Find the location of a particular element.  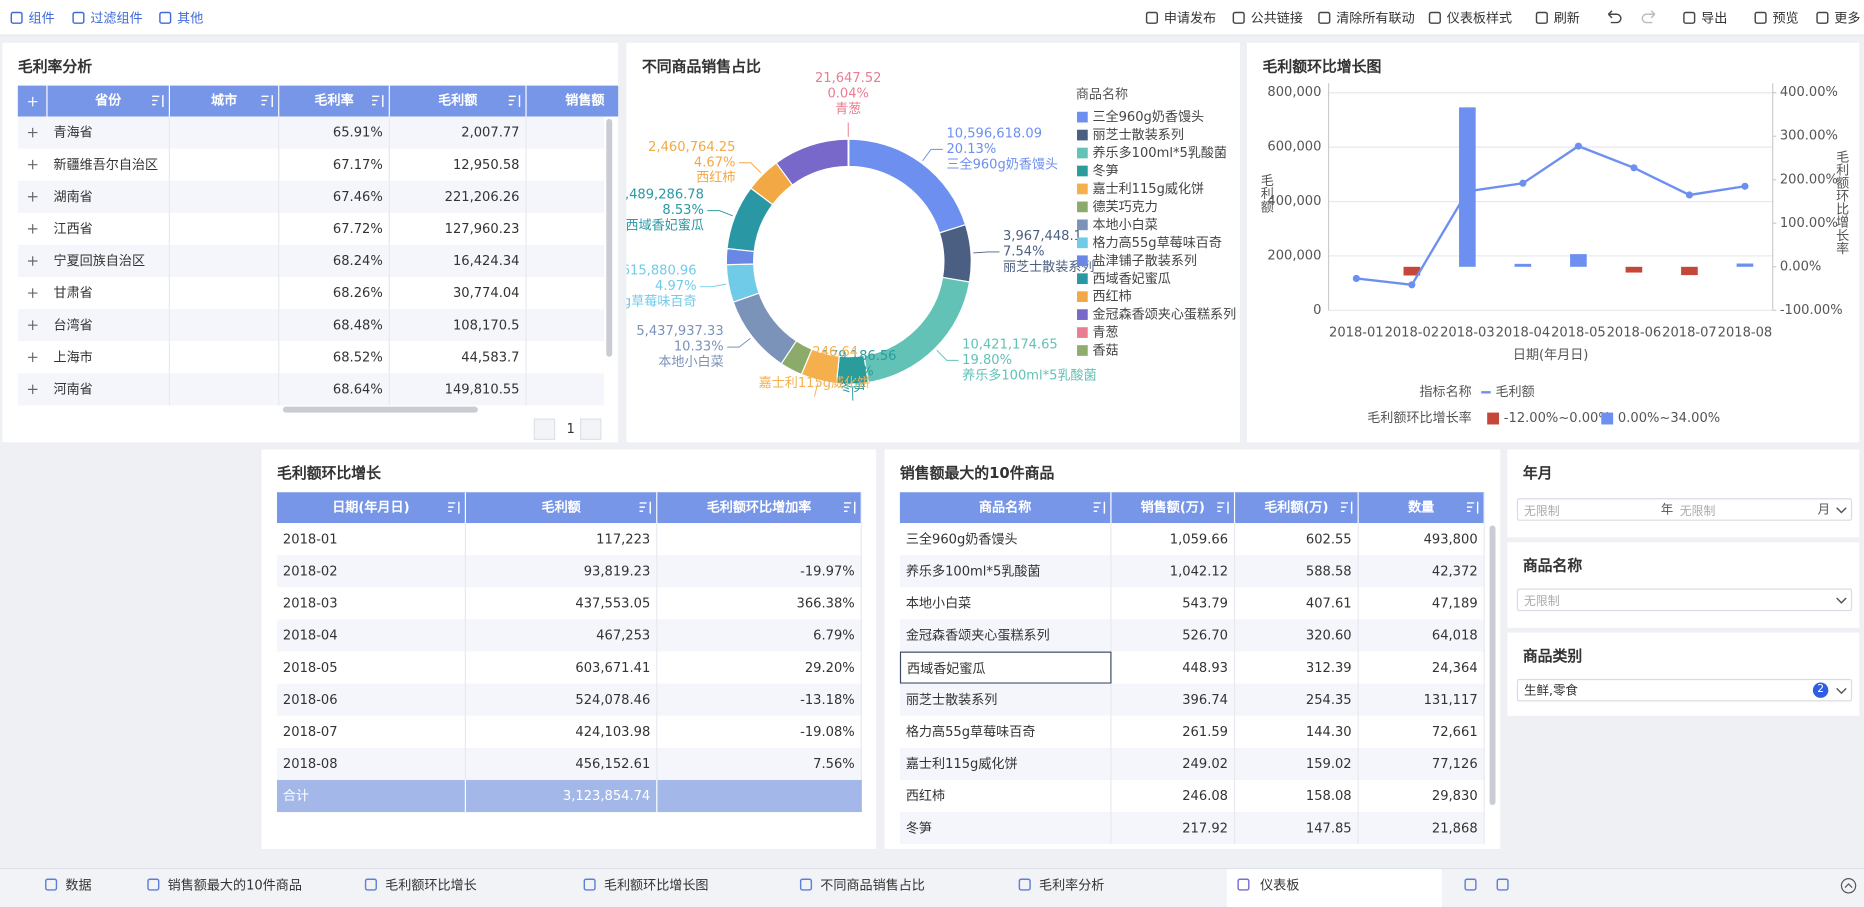

toolbar-button: 申请发布 is located at coordinates (1190, 17).